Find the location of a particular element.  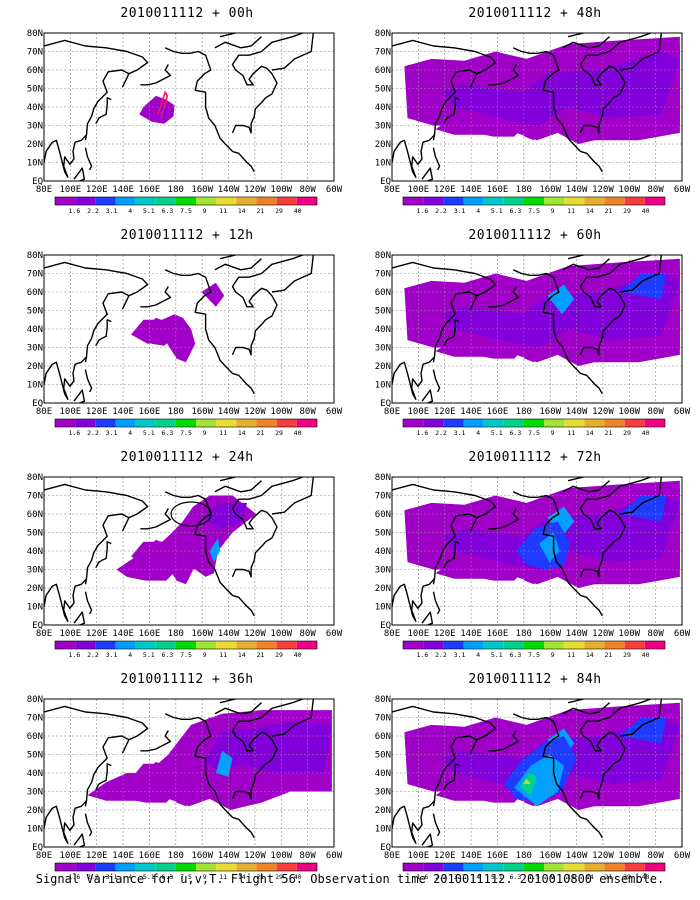

colorbar-frame is located at coordinates (534, 645).